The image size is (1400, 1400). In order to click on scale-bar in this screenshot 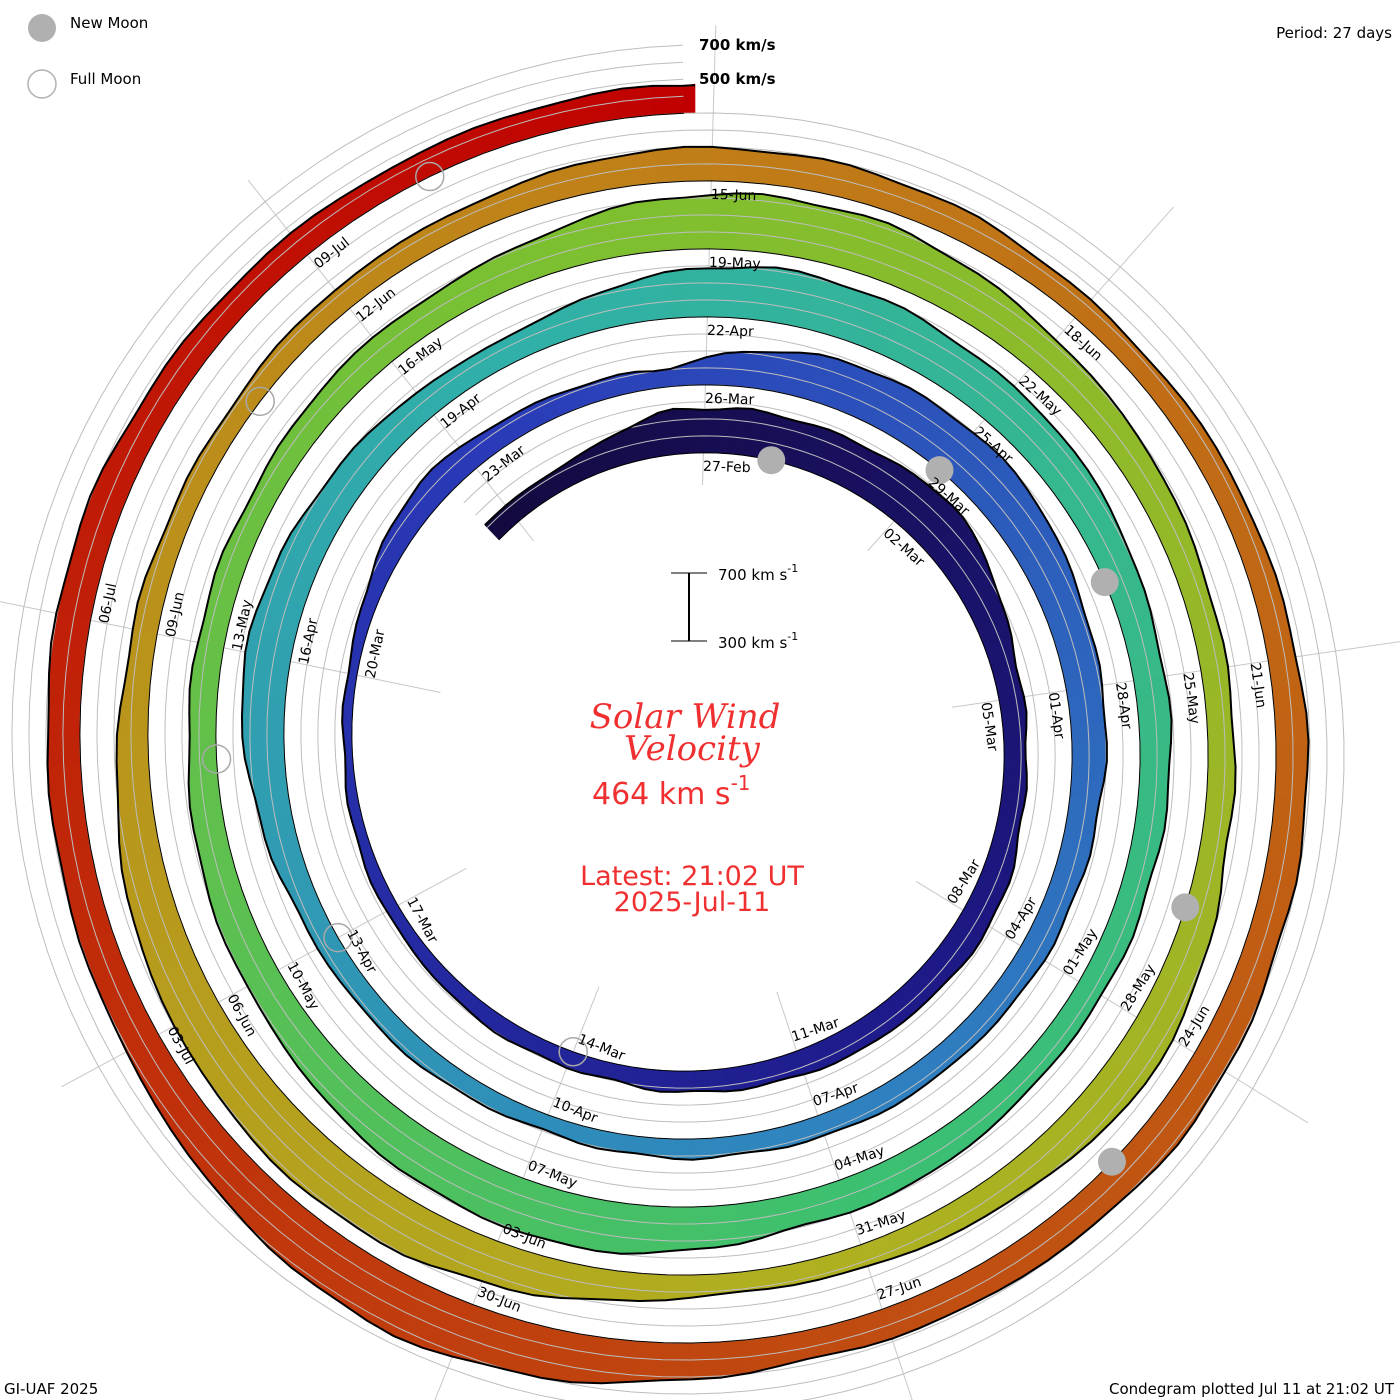, I will do `click(689, 607)`.